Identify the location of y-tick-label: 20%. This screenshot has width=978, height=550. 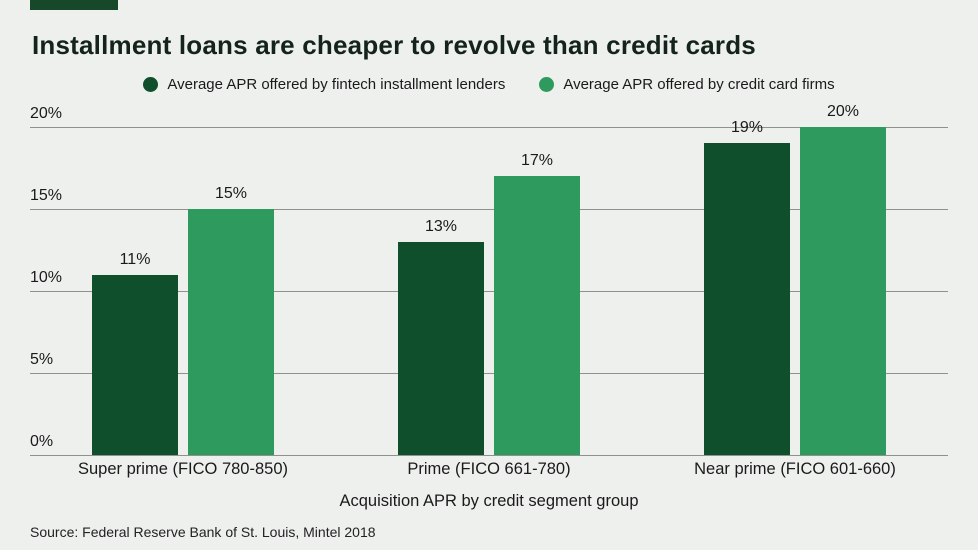
(46, 113).